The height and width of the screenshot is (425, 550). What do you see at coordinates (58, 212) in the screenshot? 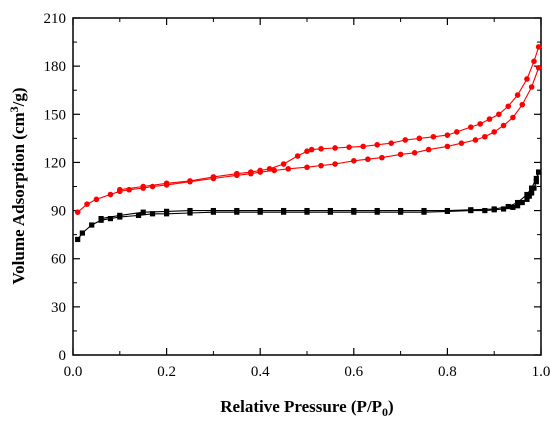
I see `y-tick-label: 90` at bounding box center [58, 212].